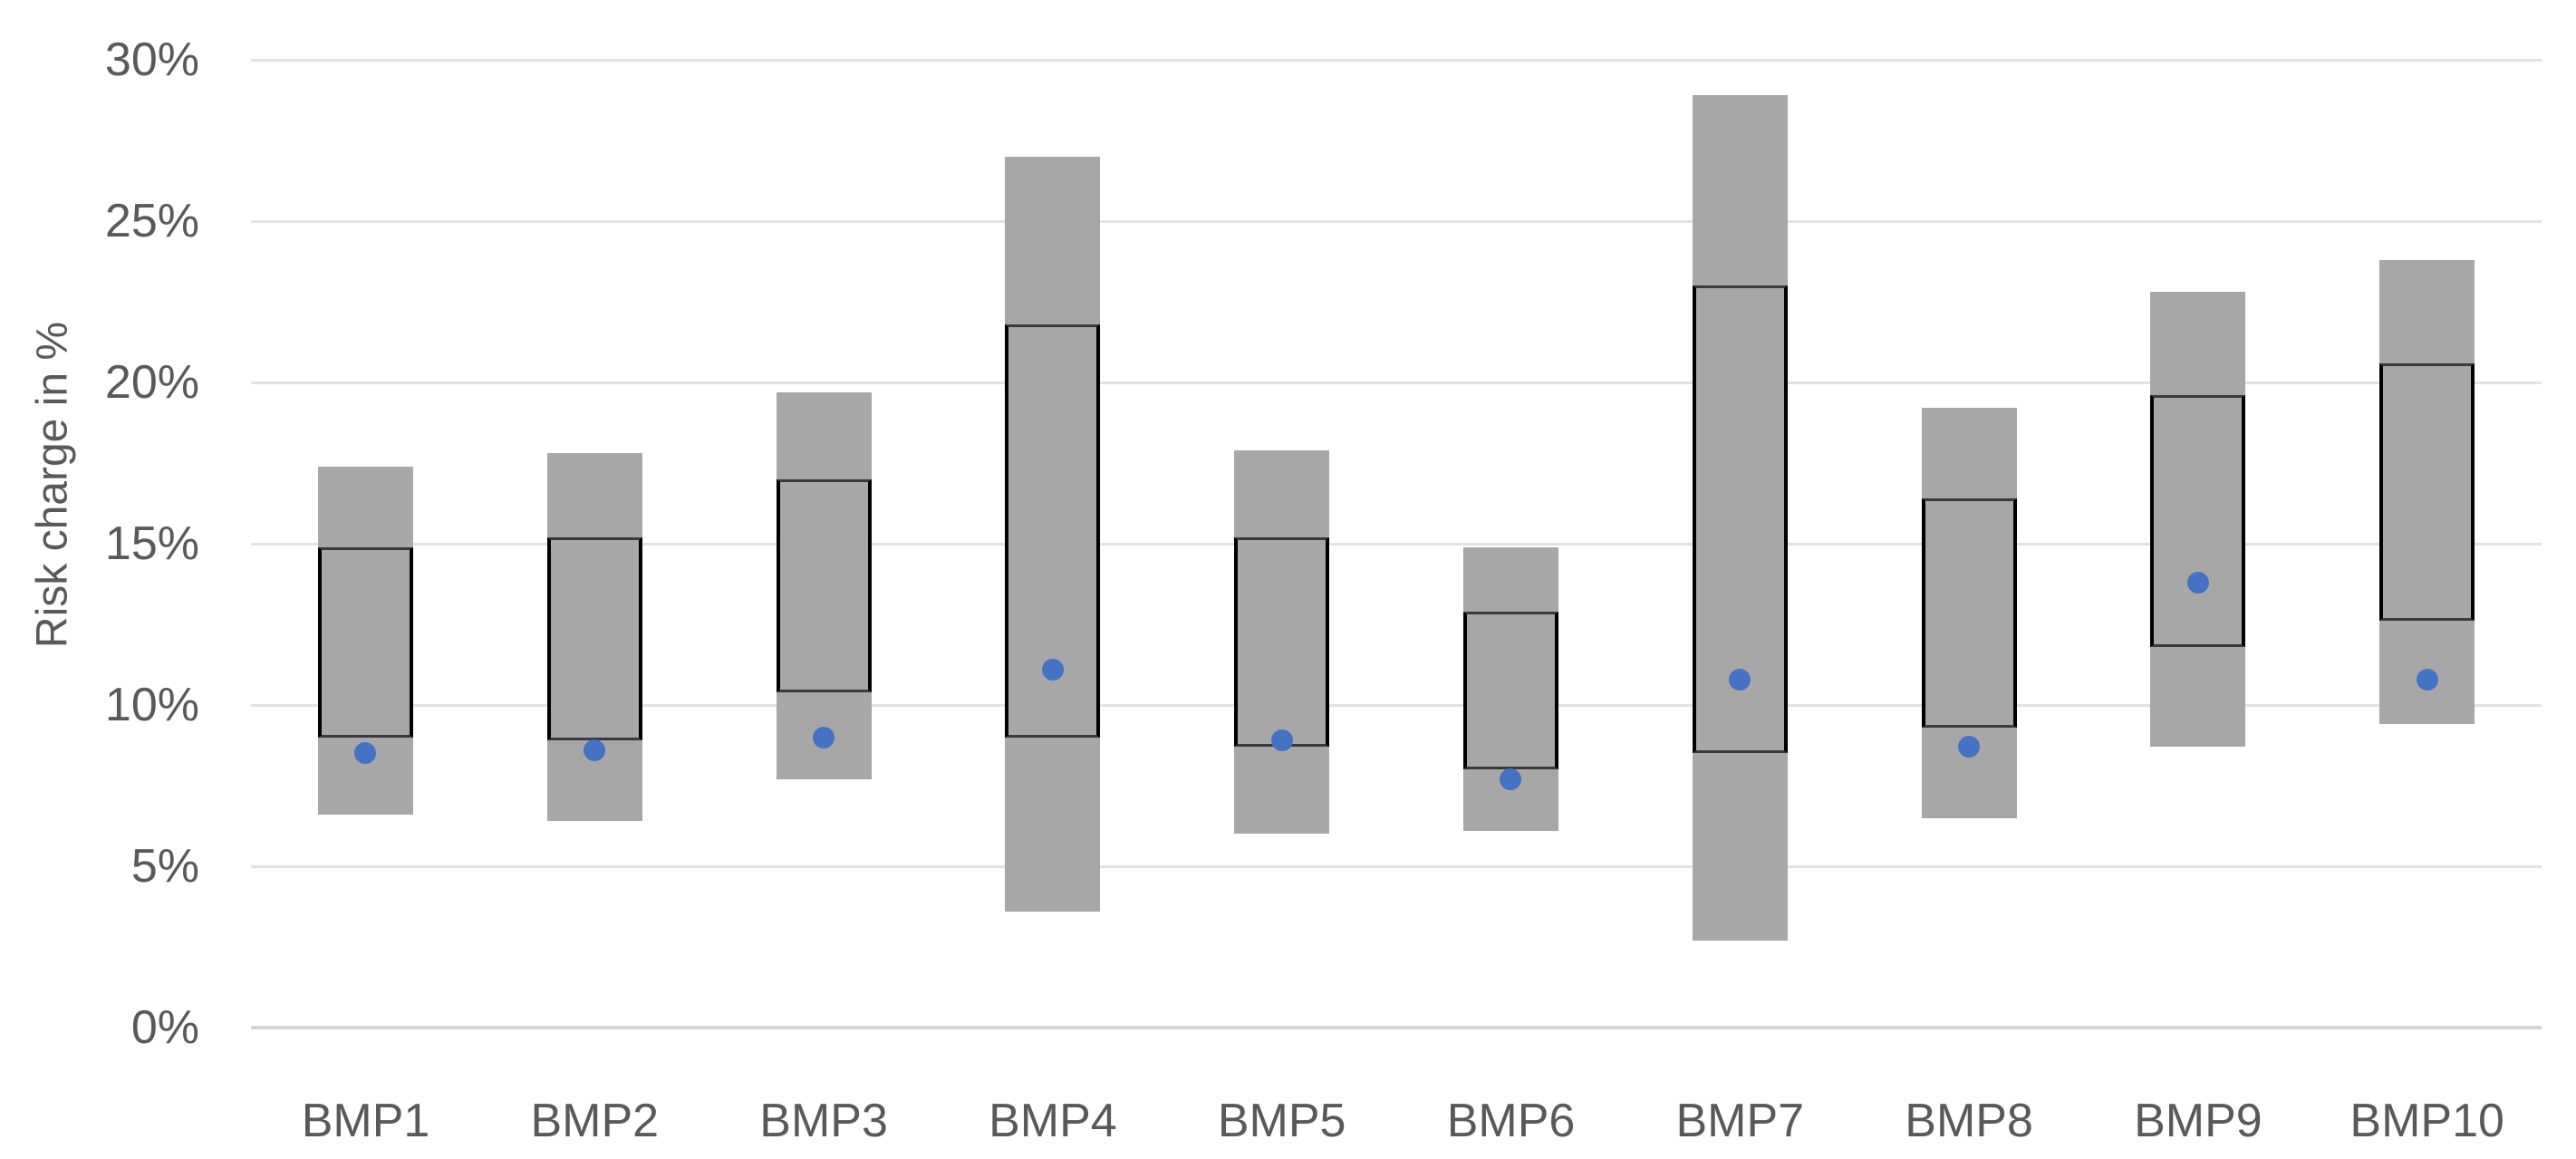 The height and width of the screenshot is (1159, 2576). What do you see at coordinates (1740, 1121) in the screenshot?
I see `x-category-label: BMP7` at bounding box center [1740, 1121].